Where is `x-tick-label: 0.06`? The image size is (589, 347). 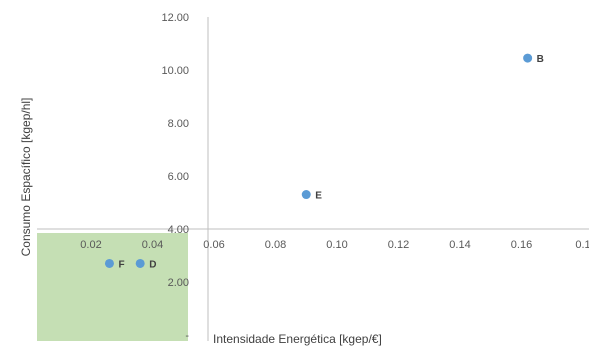
x-tick-label: 0.06 is located at coordinates (213, 245).